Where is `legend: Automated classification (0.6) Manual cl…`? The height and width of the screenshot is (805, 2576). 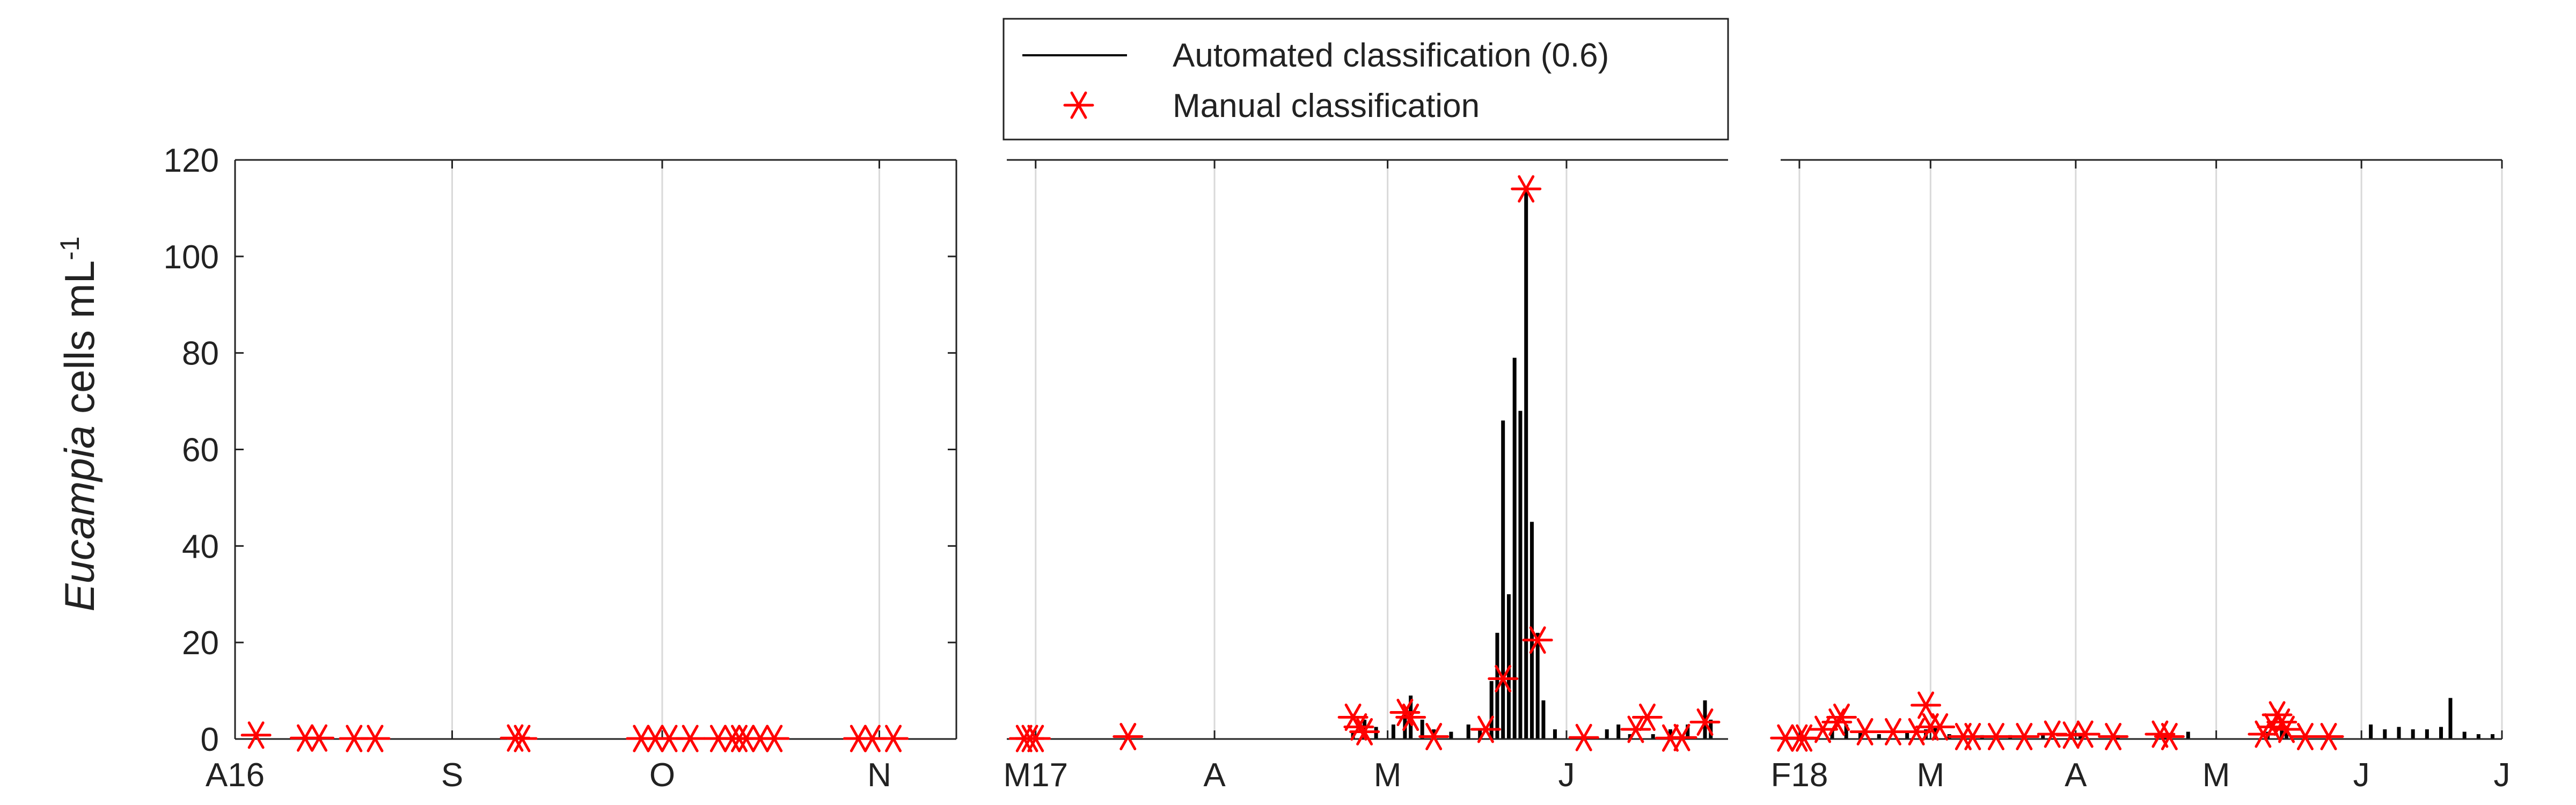
legend: Automated classification (0.6) Manual cl… is located at coordinates (1365, 79).